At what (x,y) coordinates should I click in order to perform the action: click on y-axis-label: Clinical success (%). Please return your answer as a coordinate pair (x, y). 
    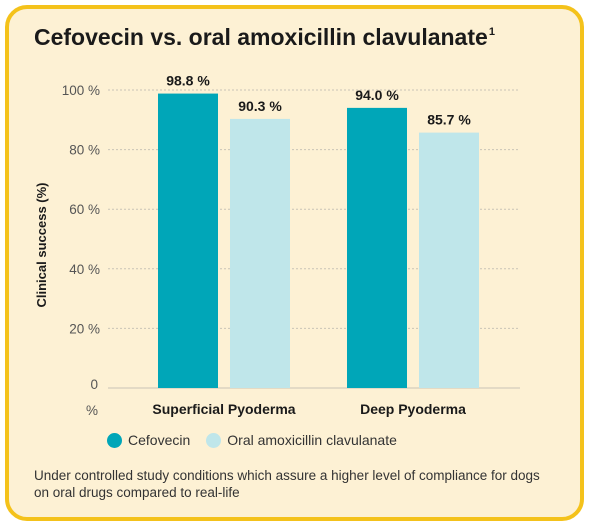
    Looking at the image, I should click on (41, 245).